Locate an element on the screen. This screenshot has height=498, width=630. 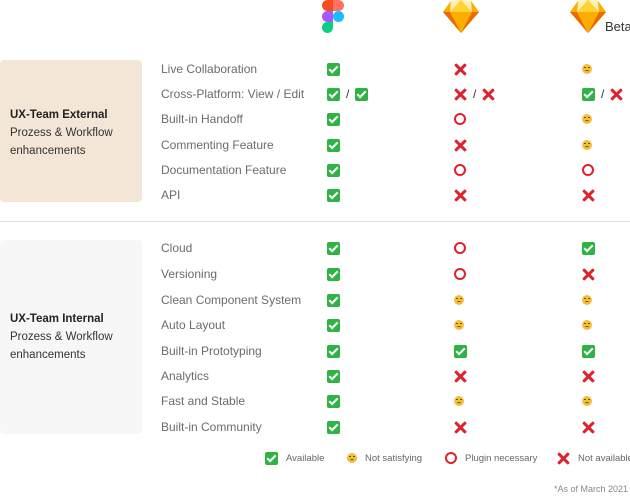
table-row: API is located at coordinates (315, 195).